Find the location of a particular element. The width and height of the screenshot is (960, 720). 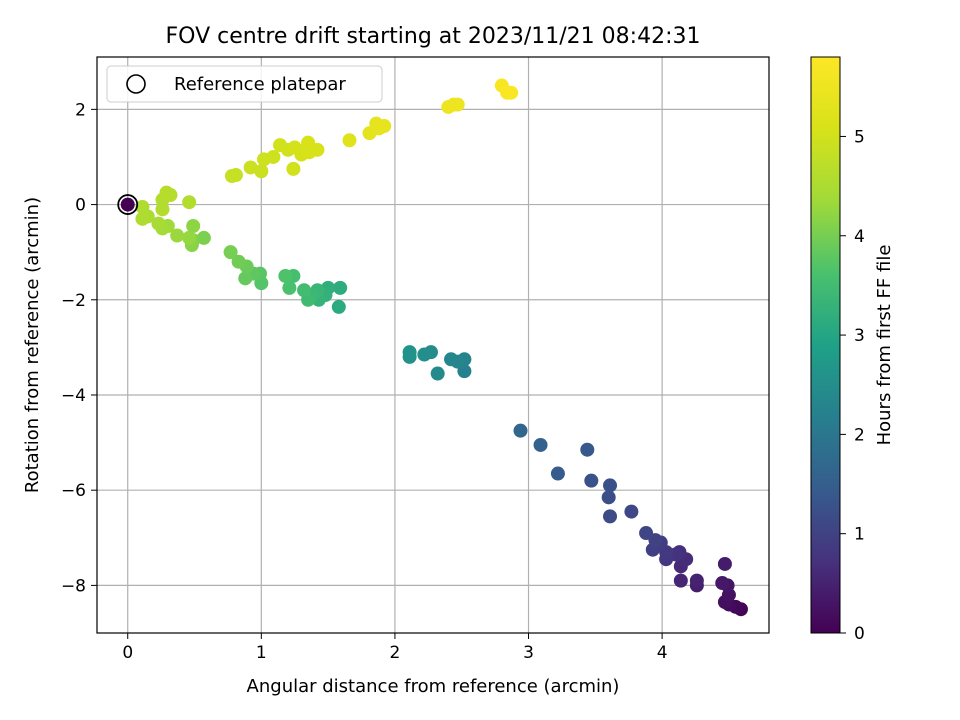

x-tick-label: 2 is located at coordinates (395, 653).